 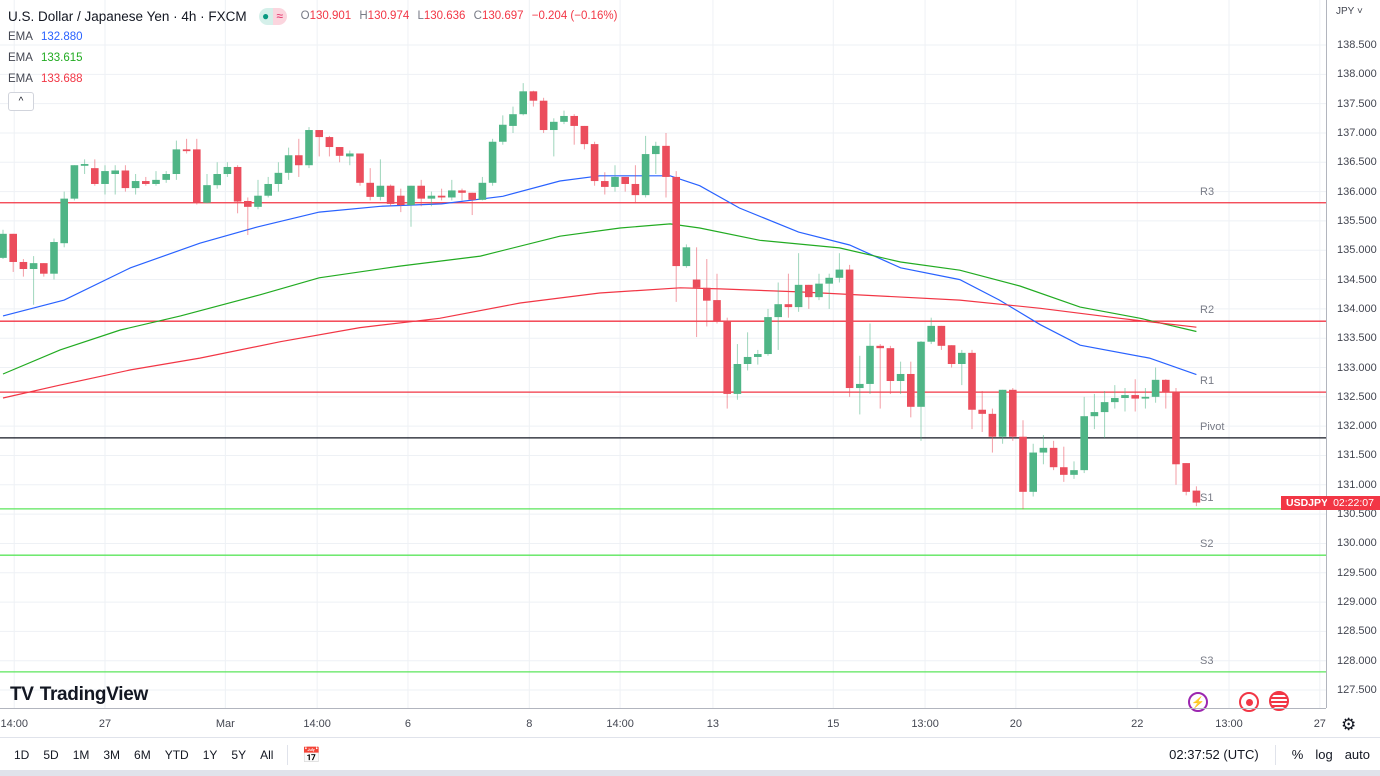 I want to click on range-1y-button: 1Y, so click(x=210, y=754).